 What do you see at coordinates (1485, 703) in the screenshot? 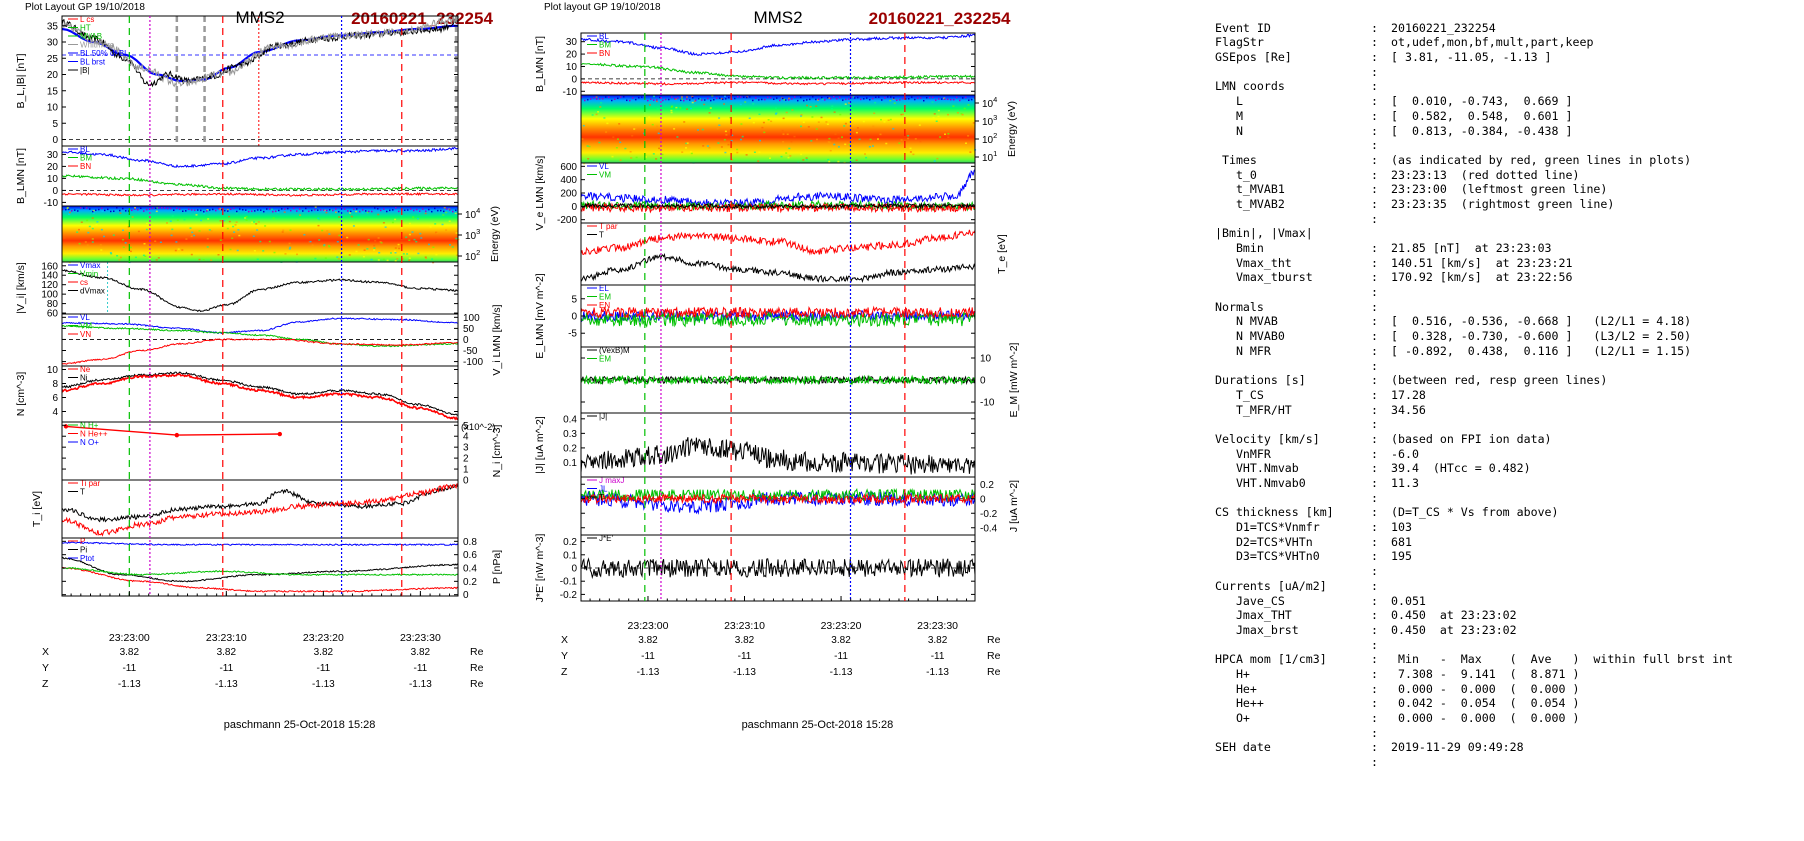
I see `info-value: 0.042 - 0.054 ( 0.054 )` at bounding box center [1485, 703].